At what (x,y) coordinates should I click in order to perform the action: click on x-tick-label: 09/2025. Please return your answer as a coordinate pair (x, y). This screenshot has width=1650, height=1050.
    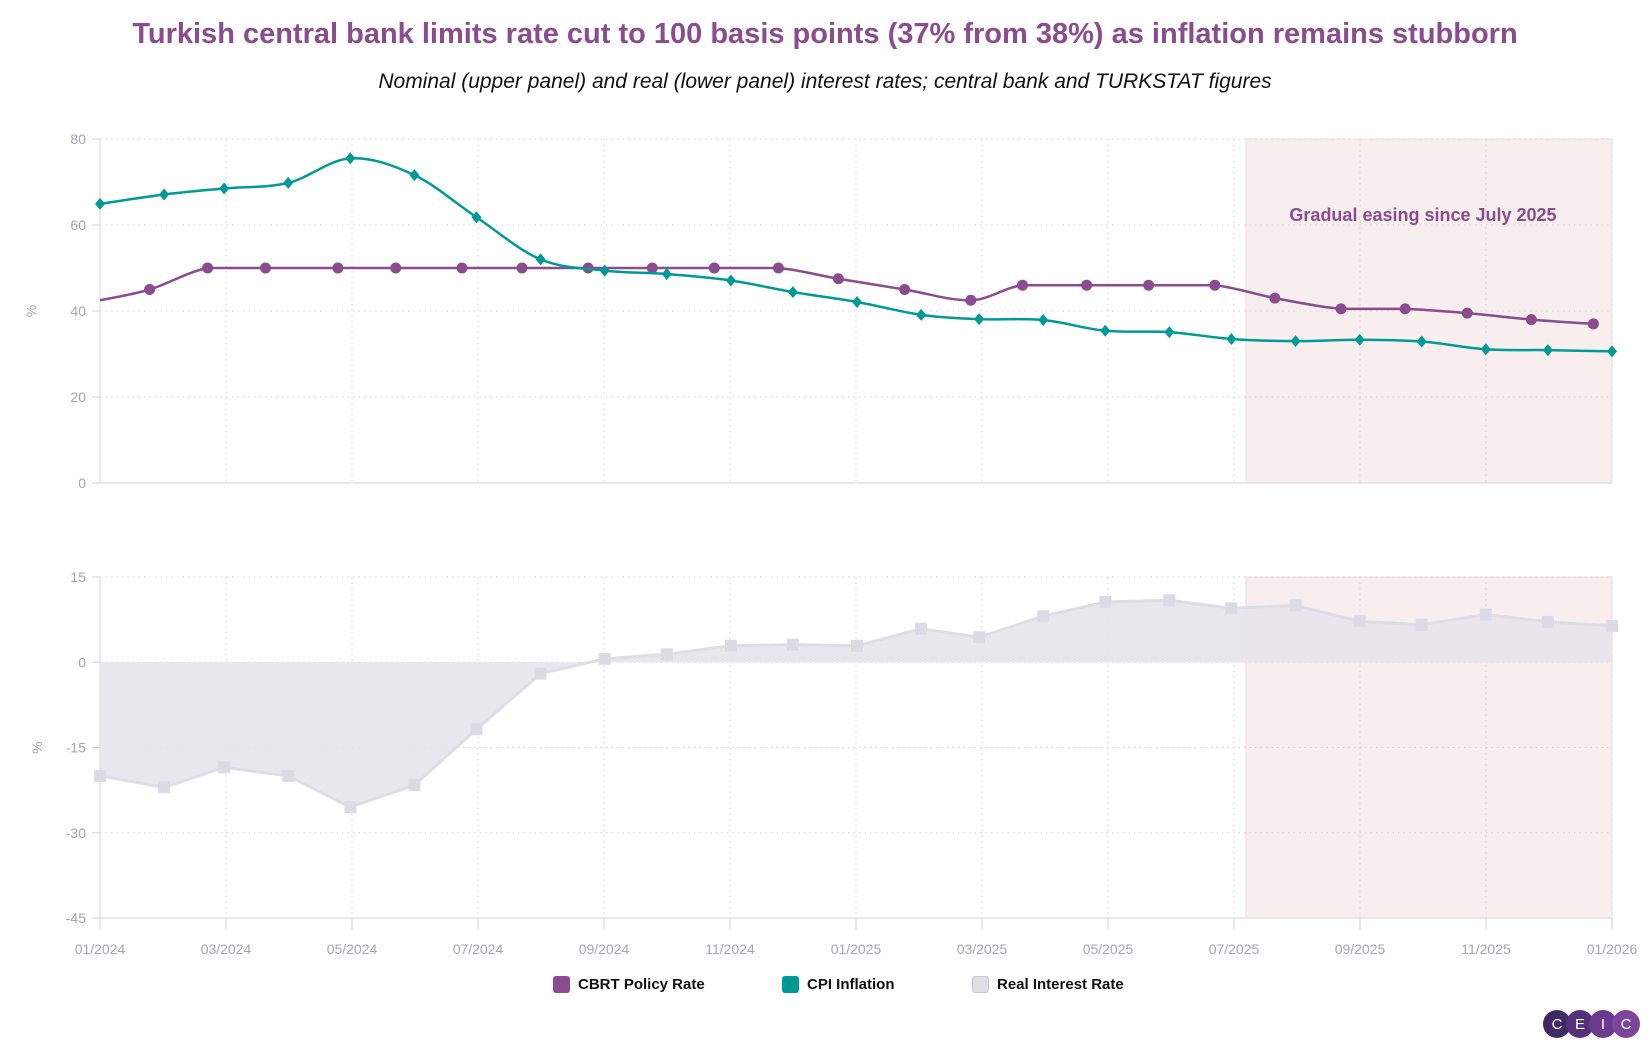
    Looking at the image, I should click on (1360, 949).